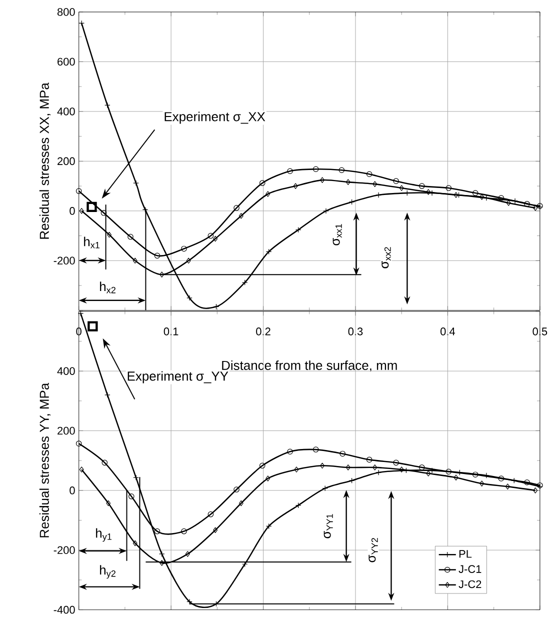 This screenshot has width=549, height=617. I want to click on y-tick-label: -400, so click(64, 610).